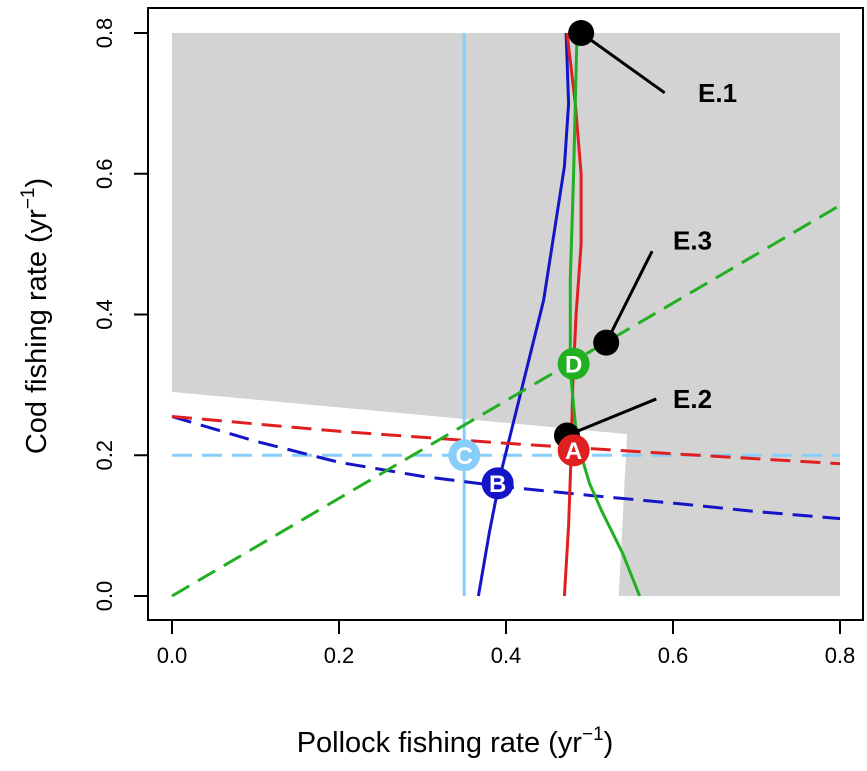 This screenshot has height=771, width=867. What do you see at coordinates (673, 655) in the screenshot?
I see `x-tick-label-3: 0.6` at bounding box center [673, 655].